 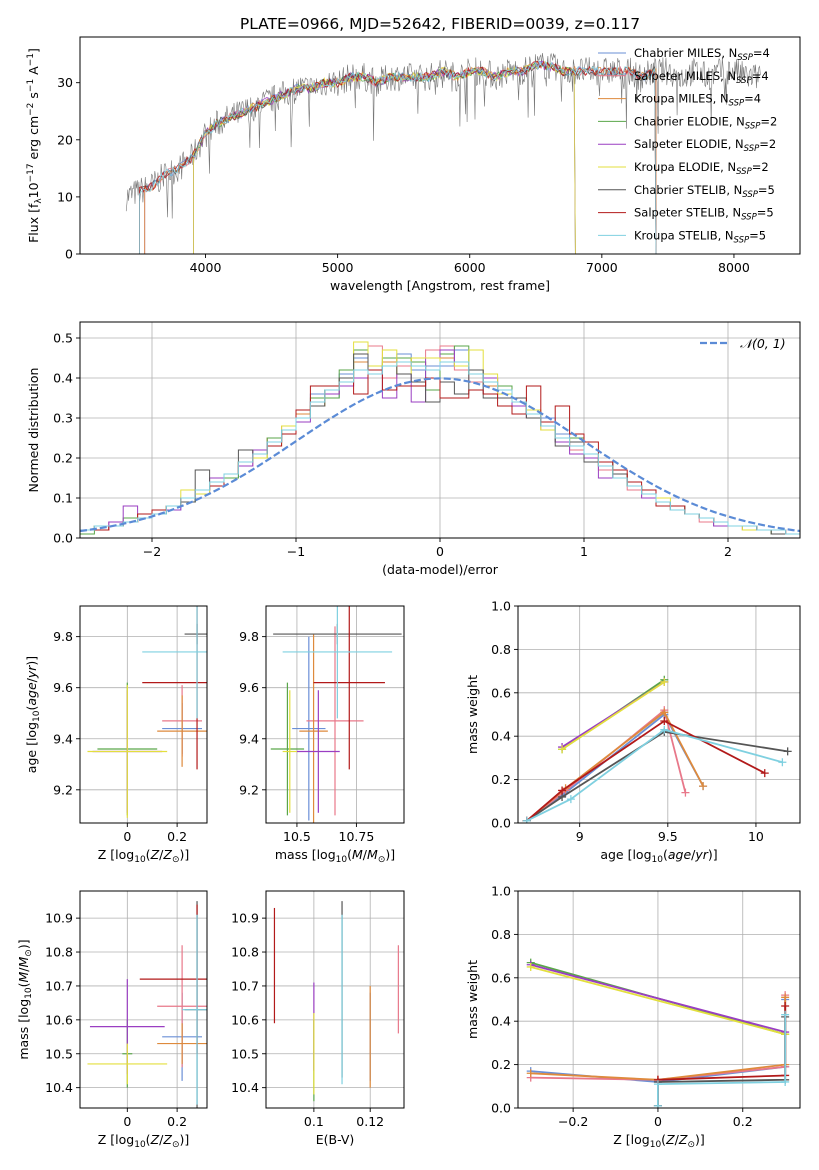 What do you see at coordinates (573, 1121) in the screenshot?
I see `x-tick-label: −0.2` at bounding box center [573, 1121].